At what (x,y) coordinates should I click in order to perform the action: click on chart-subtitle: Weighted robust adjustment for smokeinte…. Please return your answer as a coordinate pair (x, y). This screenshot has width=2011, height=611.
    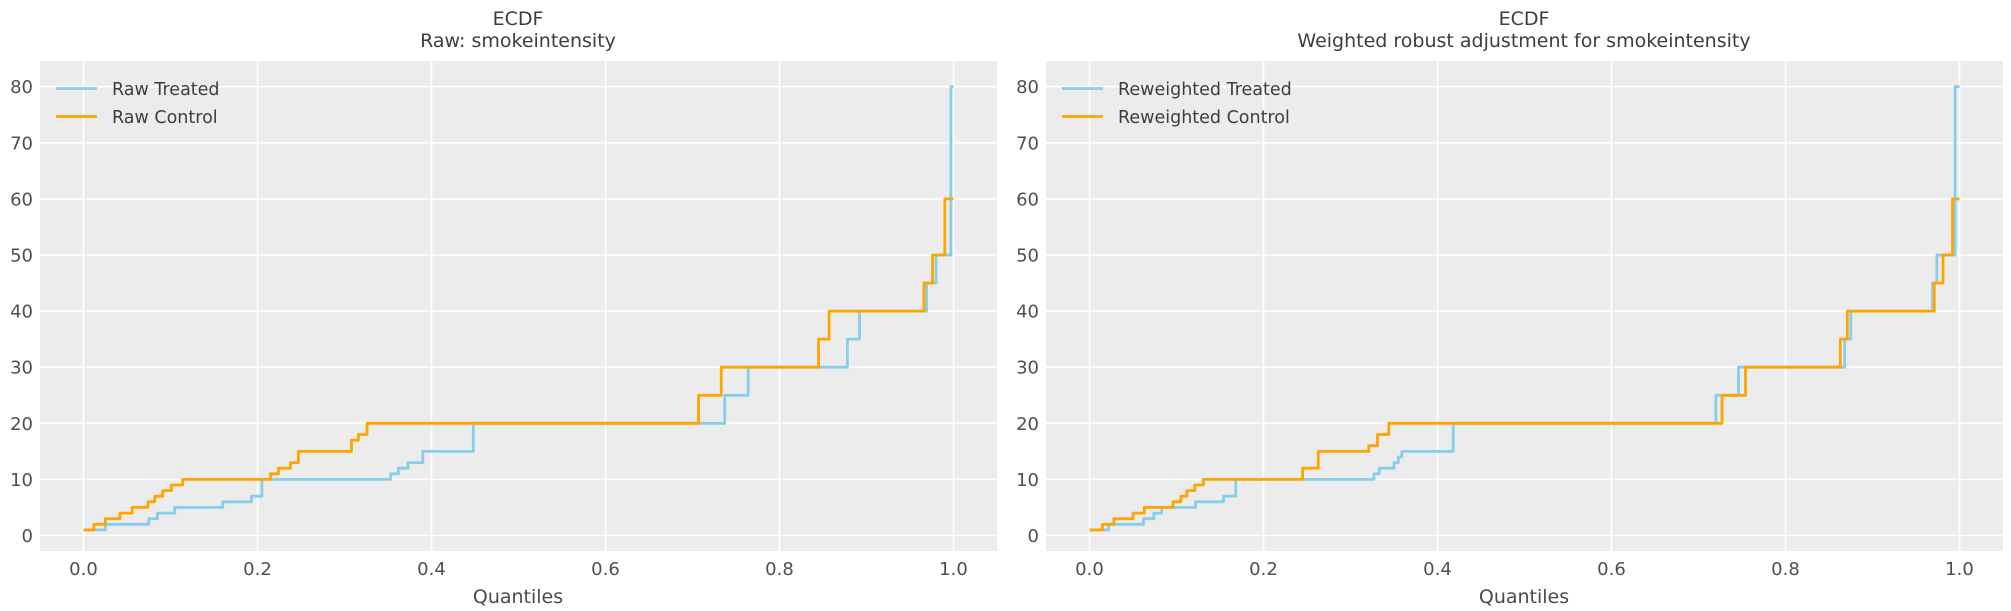
    Looking at the image, I should click on (1523, 41).